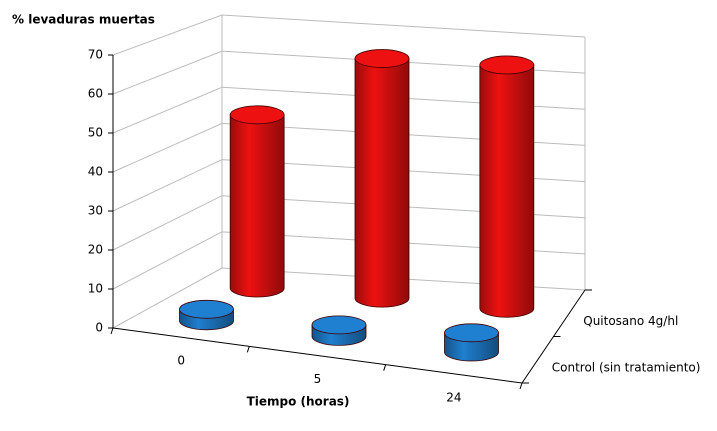 The width and height of the screenshot is (717, 431). I want to click on x-tick-label: 0, so click(181, 361).